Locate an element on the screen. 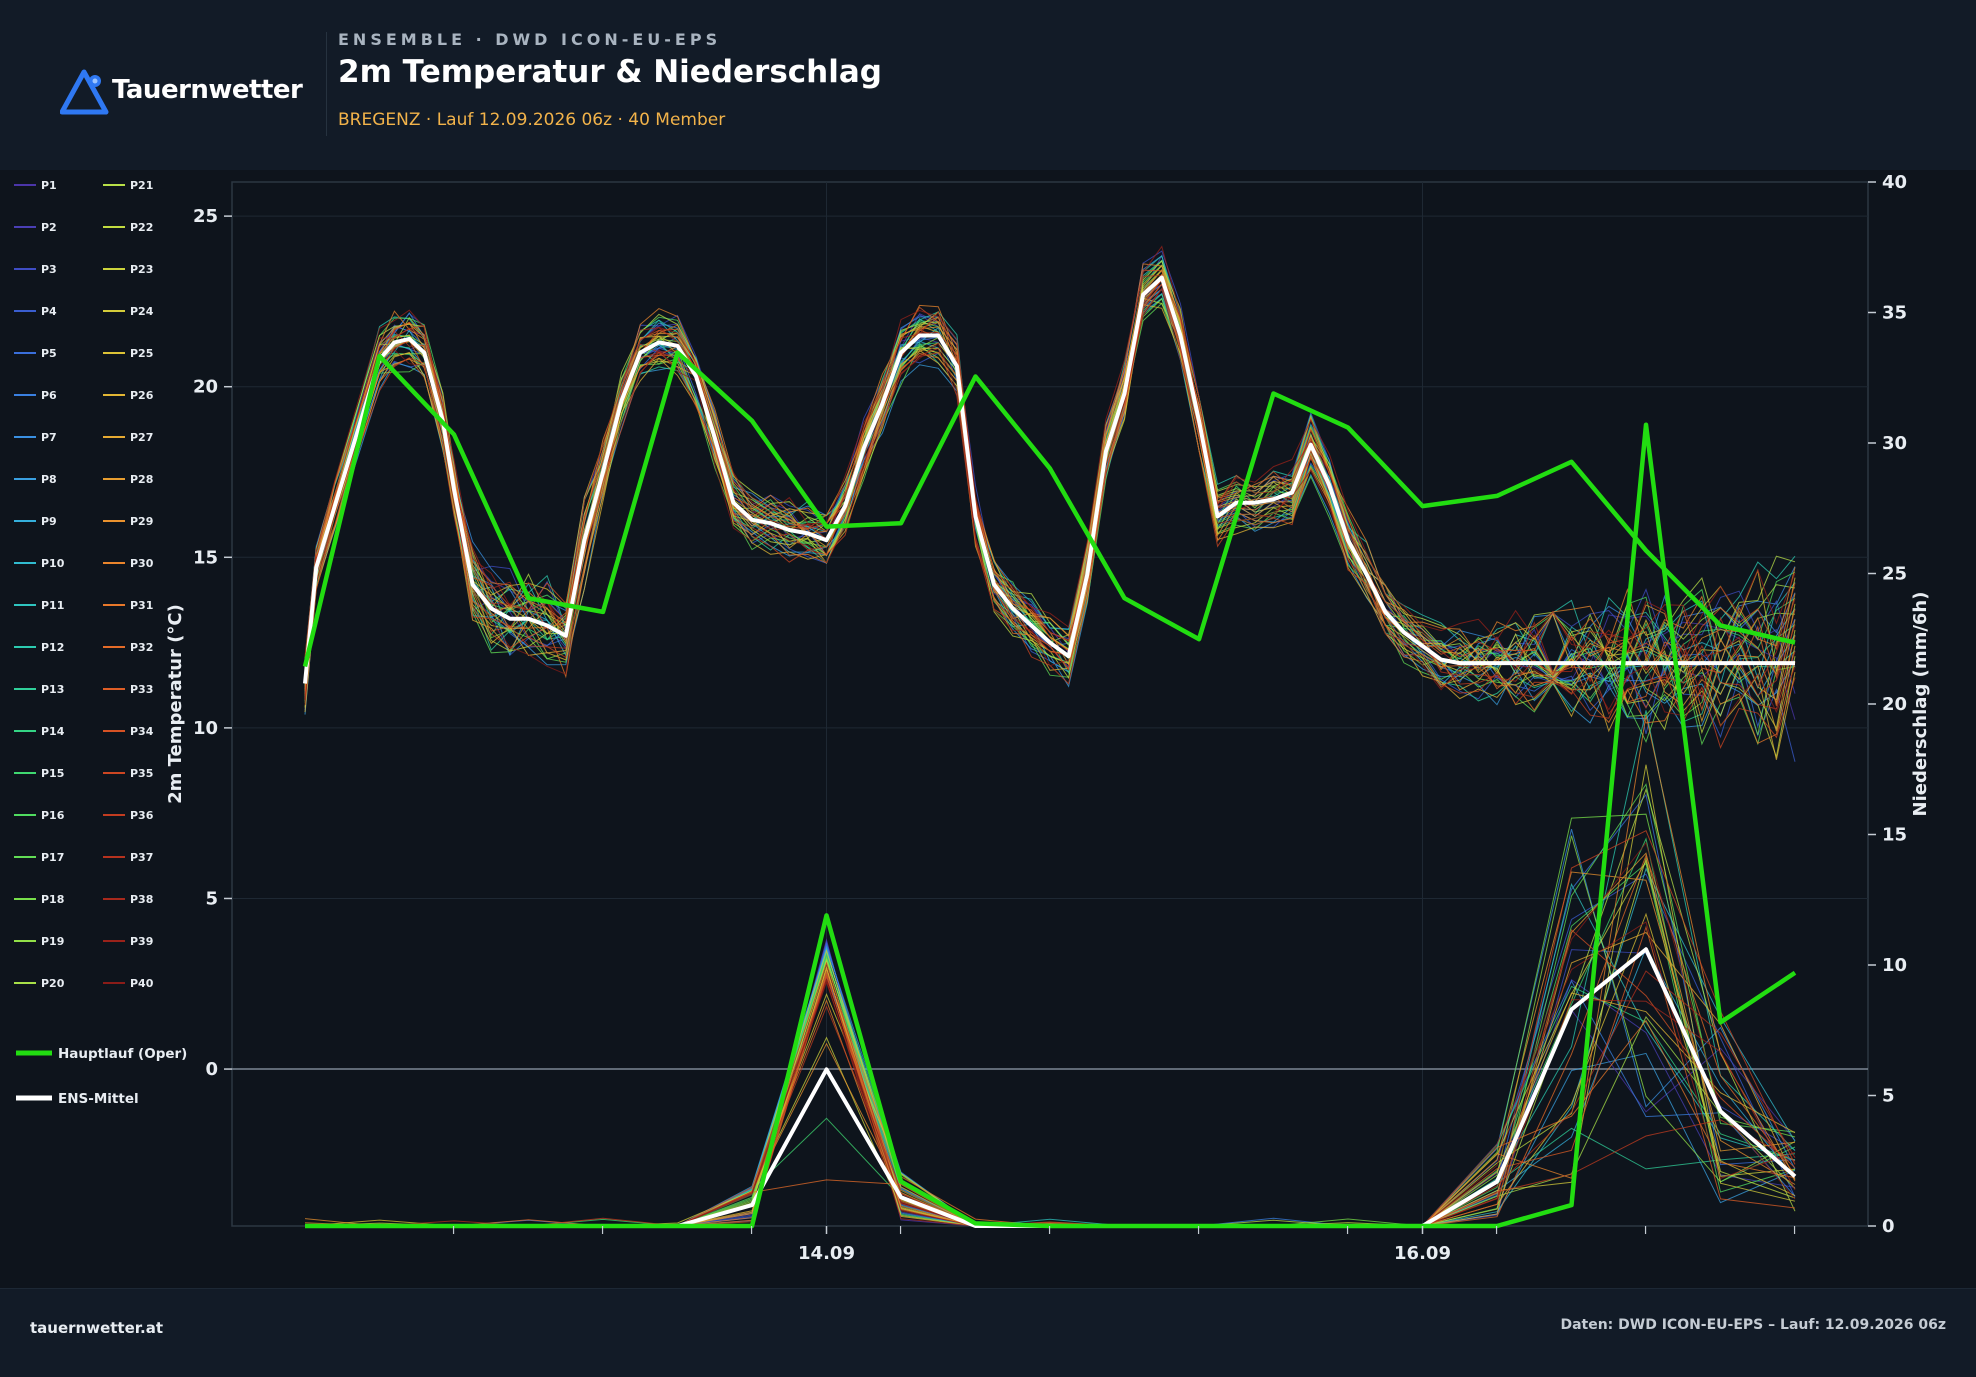 This screenshot has height=1377, width=1976. legend-label: P26 is located at coordinates (142, 395).